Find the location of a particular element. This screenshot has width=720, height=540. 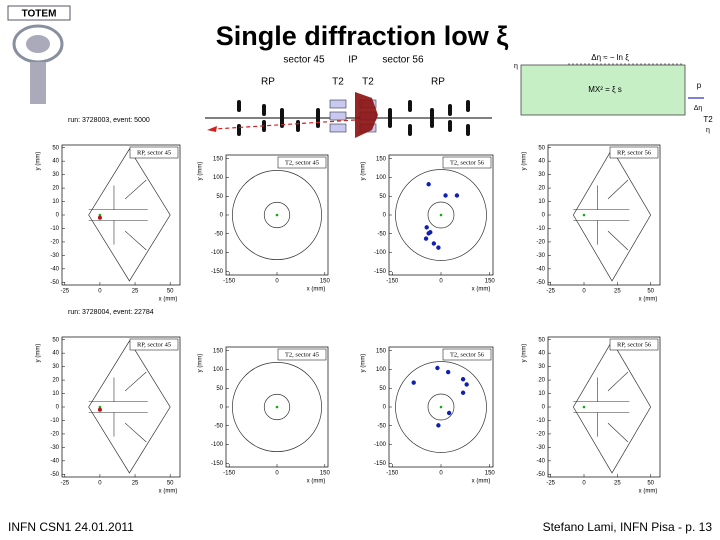

plot-frame is located at coordinates (604, 407).